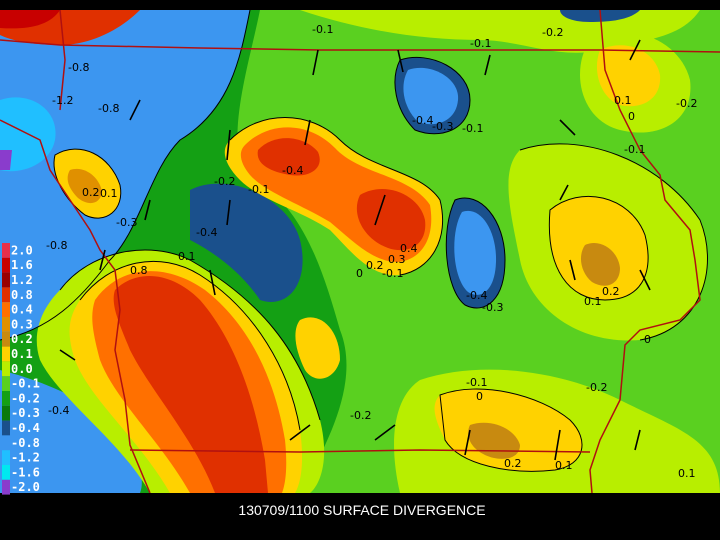  What do you see at coordinates (25, 384) in the screenshot?
I see `colorbar-label: -0.1` at bounding box center [25, 384].